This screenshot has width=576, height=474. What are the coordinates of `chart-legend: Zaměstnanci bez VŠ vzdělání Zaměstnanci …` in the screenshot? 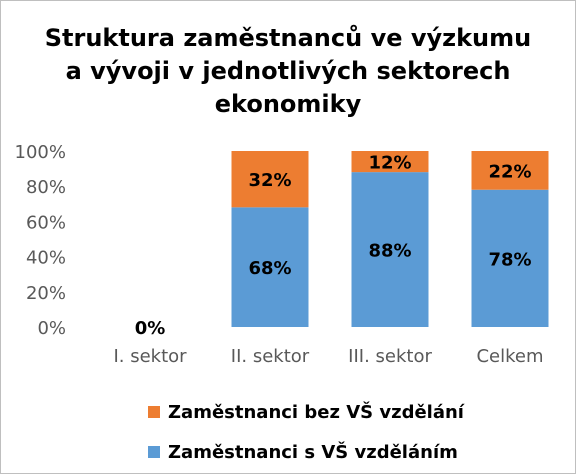 It's located at (306, 432).